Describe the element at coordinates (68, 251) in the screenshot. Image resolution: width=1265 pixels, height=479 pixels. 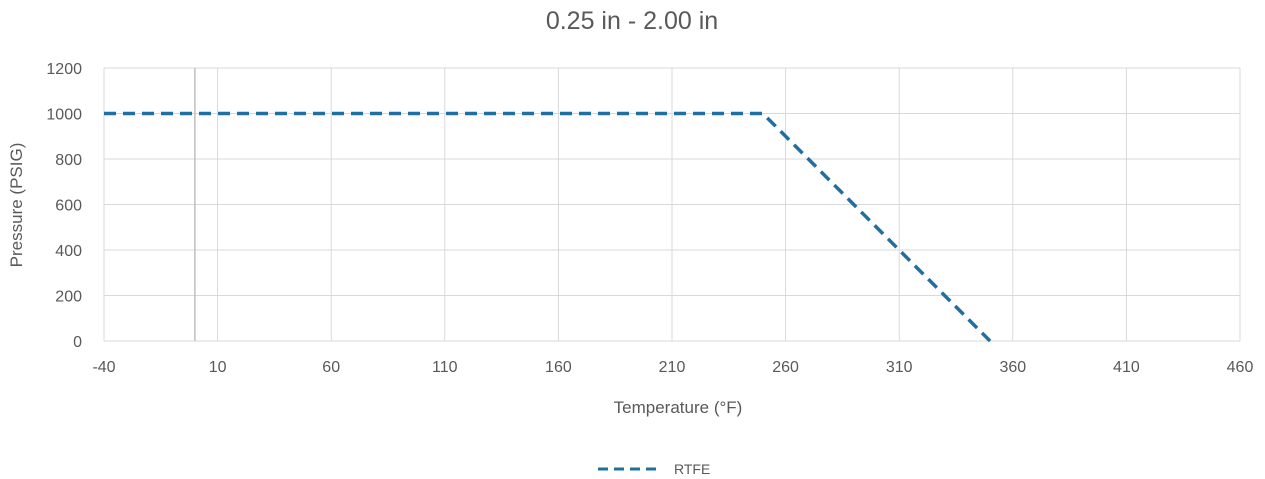
I see `y-tick-label: 400` at that location.